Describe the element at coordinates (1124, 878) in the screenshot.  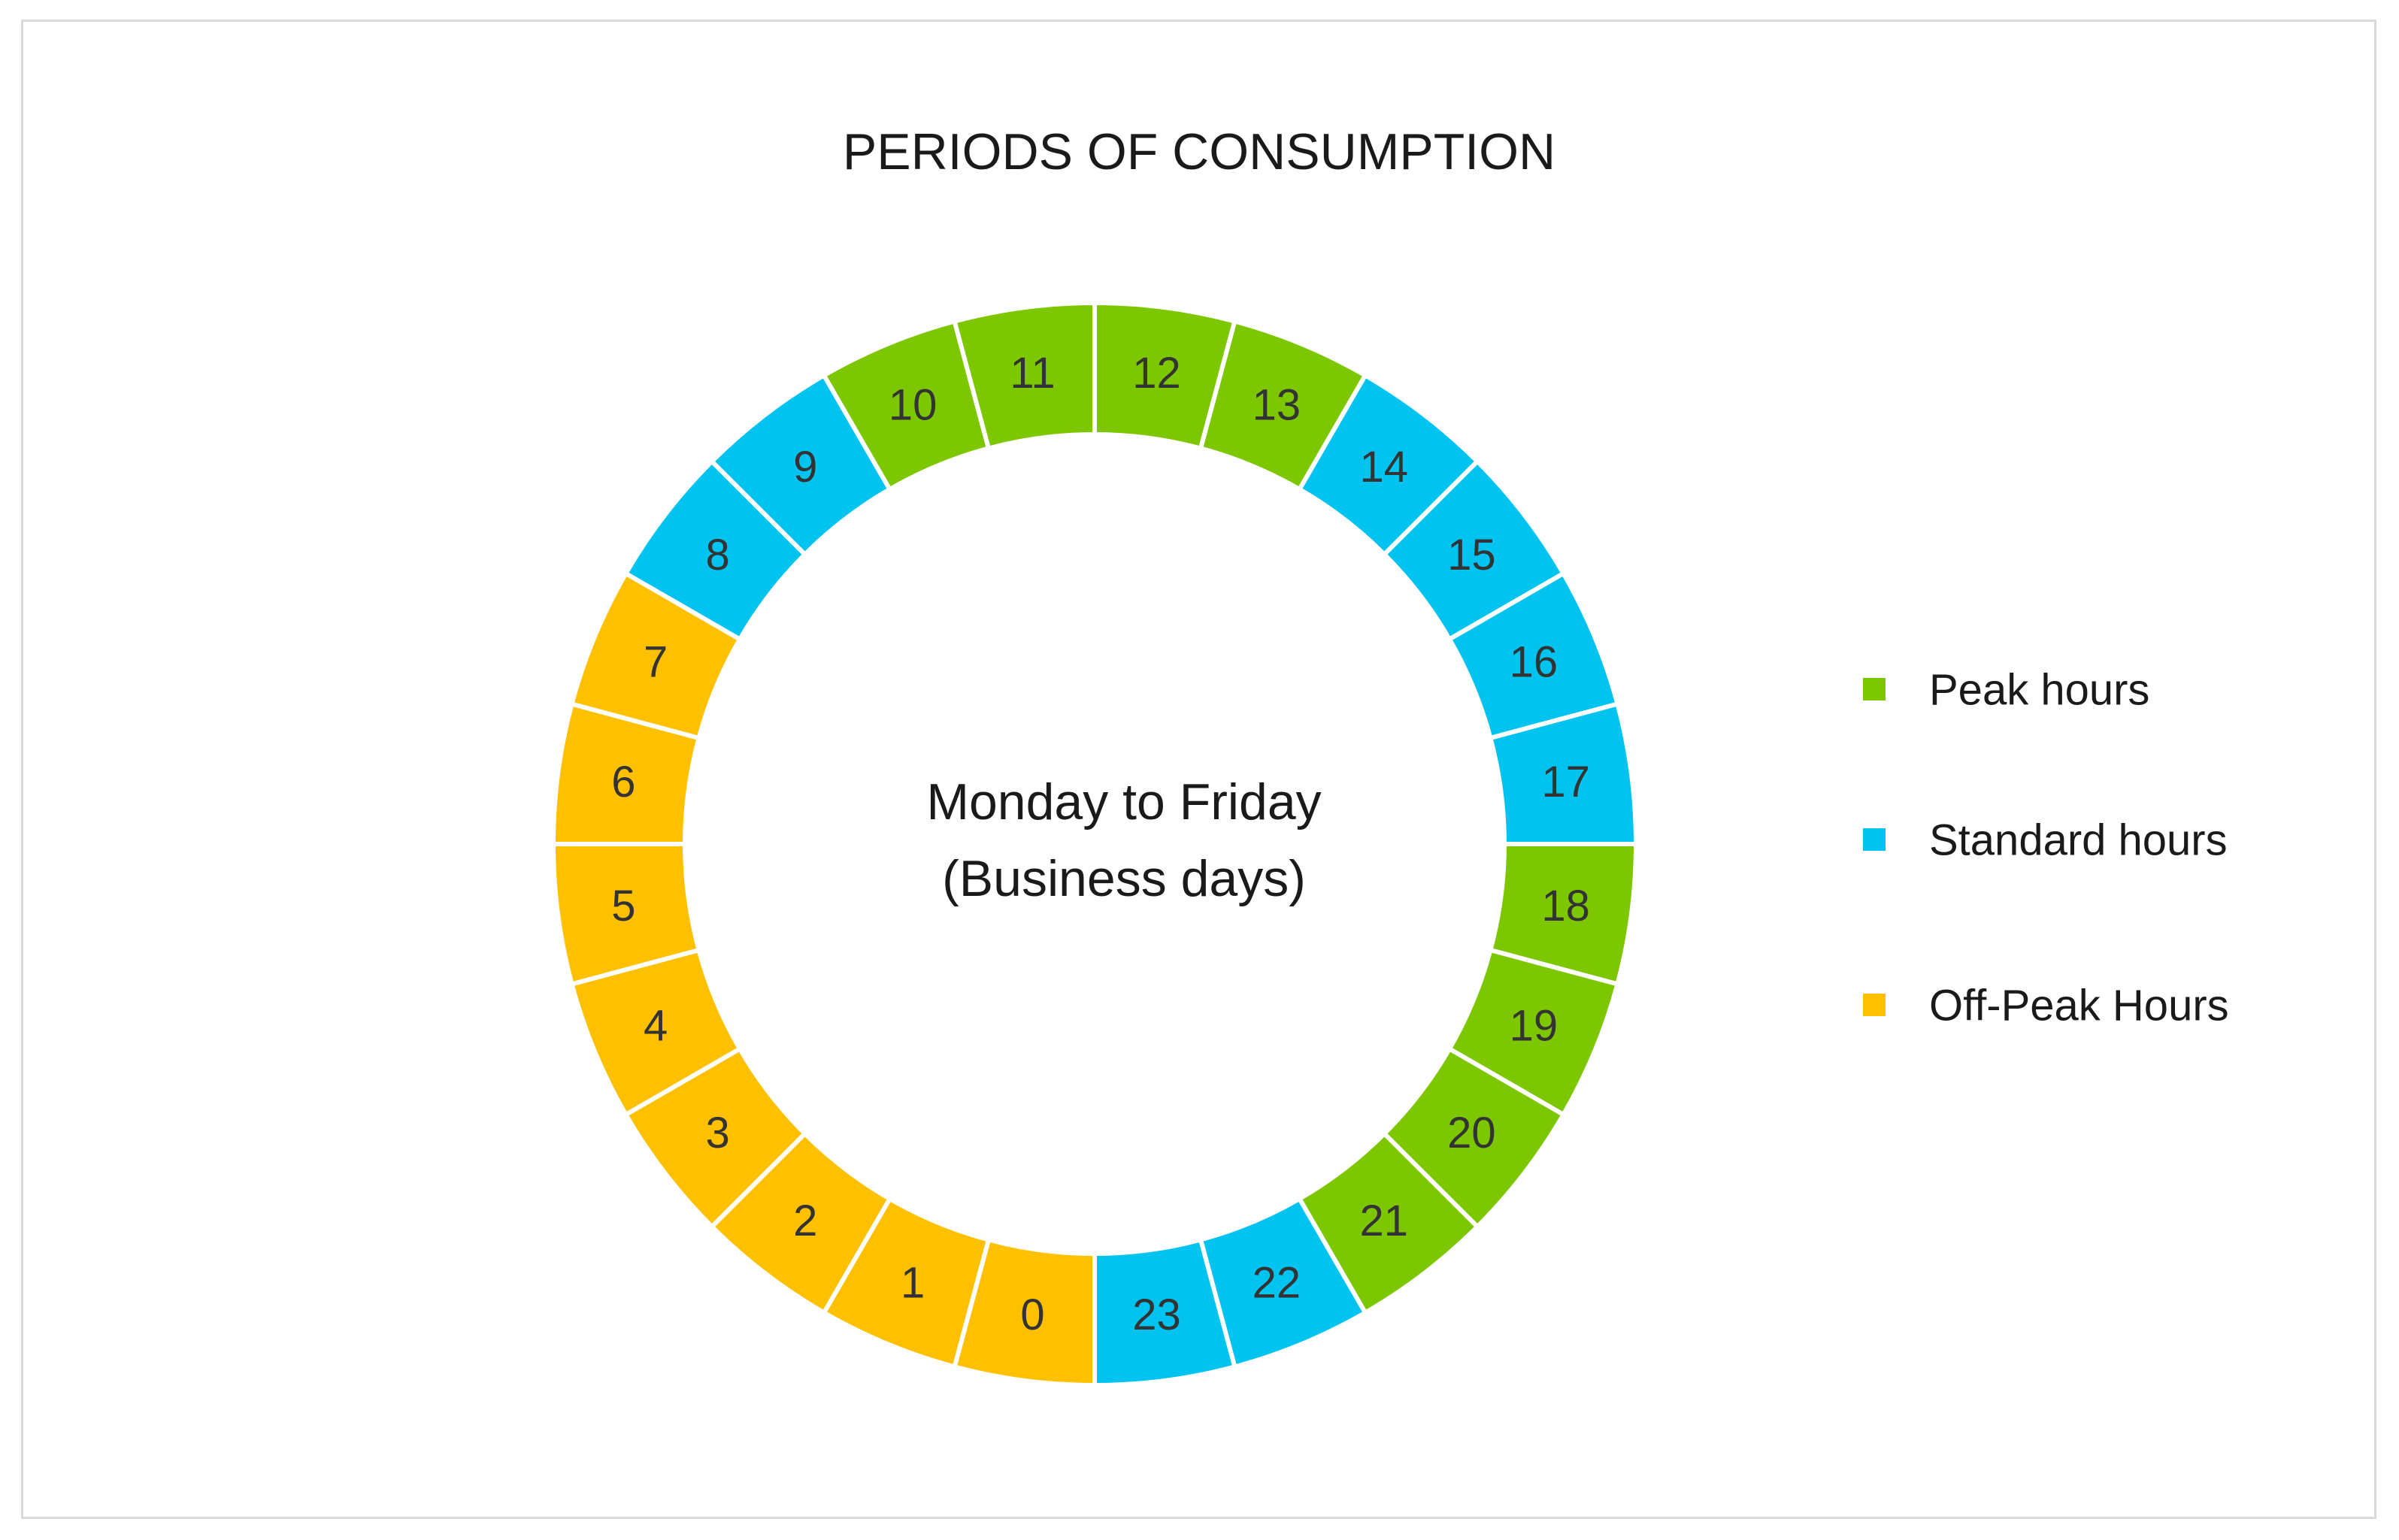
I see `center-label-line-2: (Business days)` at that location.